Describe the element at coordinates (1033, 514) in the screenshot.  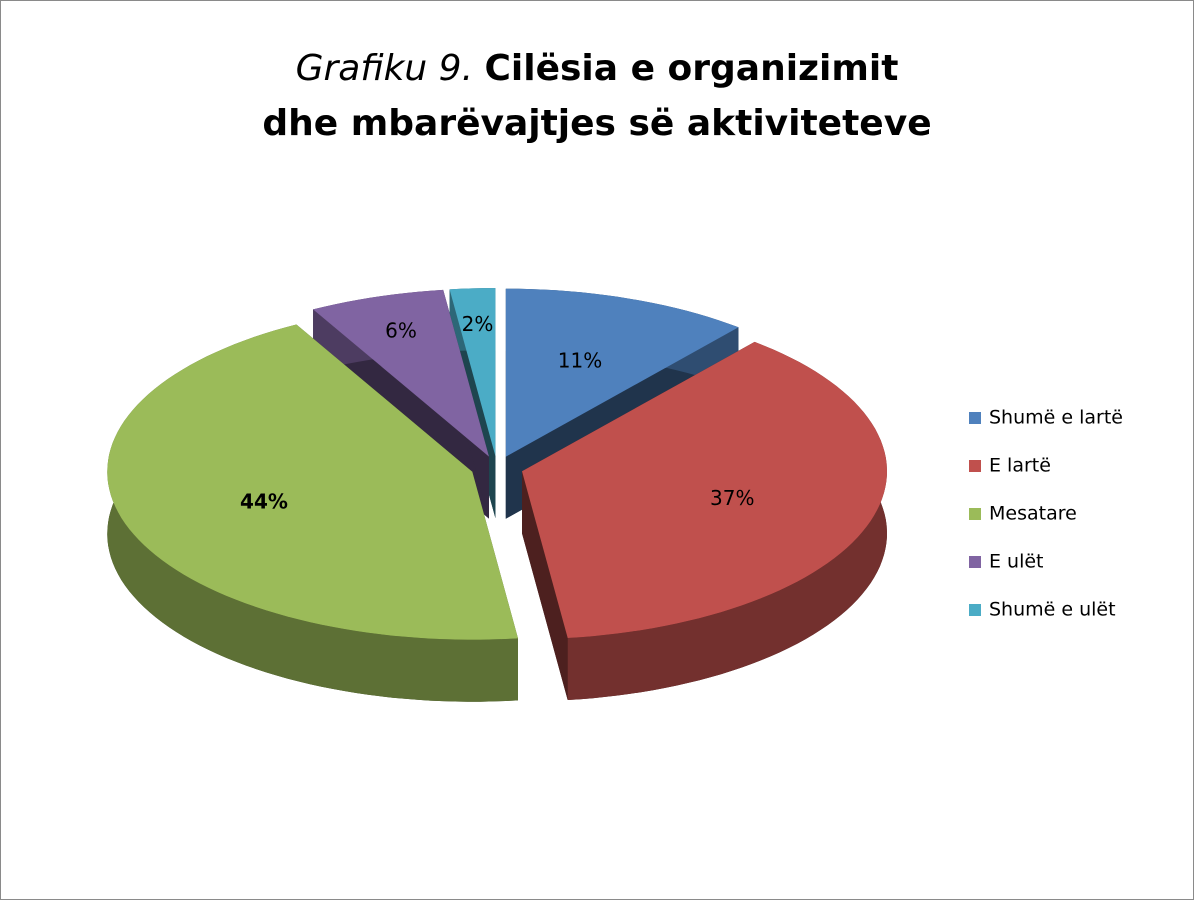
I see `legend-label: Mesatare` at that location.